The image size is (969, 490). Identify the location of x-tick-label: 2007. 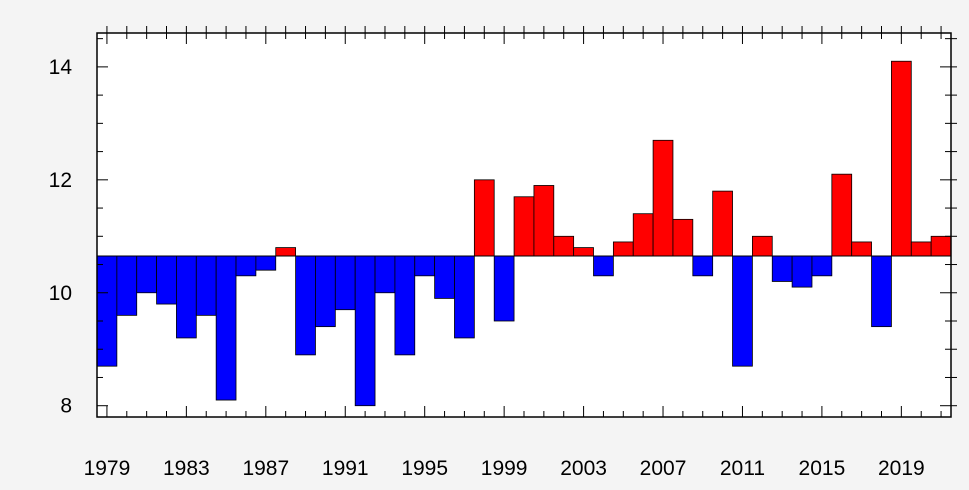
(663, 468).